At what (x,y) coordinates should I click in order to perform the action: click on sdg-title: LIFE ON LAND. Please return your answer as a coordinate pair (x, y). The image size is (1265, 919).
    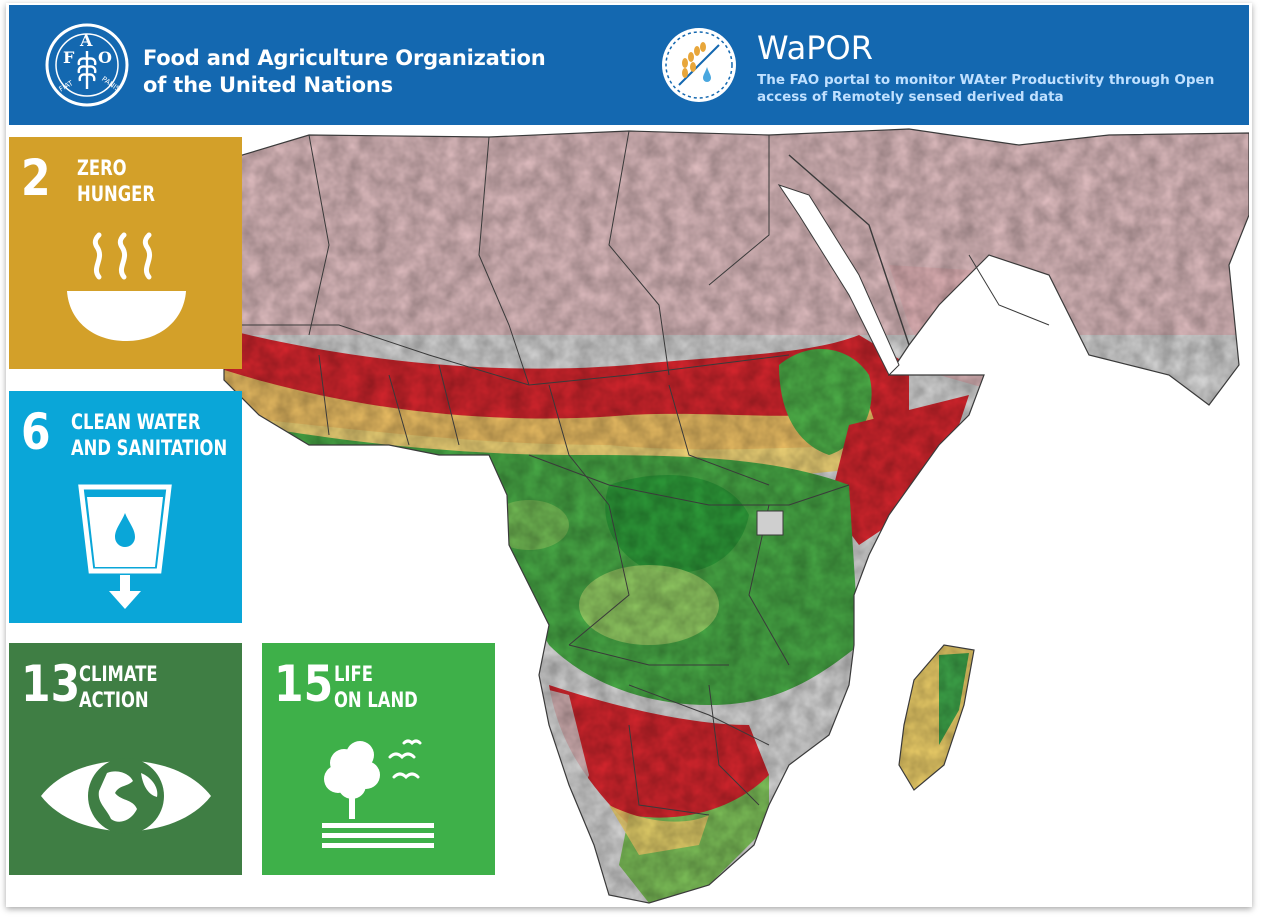
    Looking at the image, I should click on (376, 687).